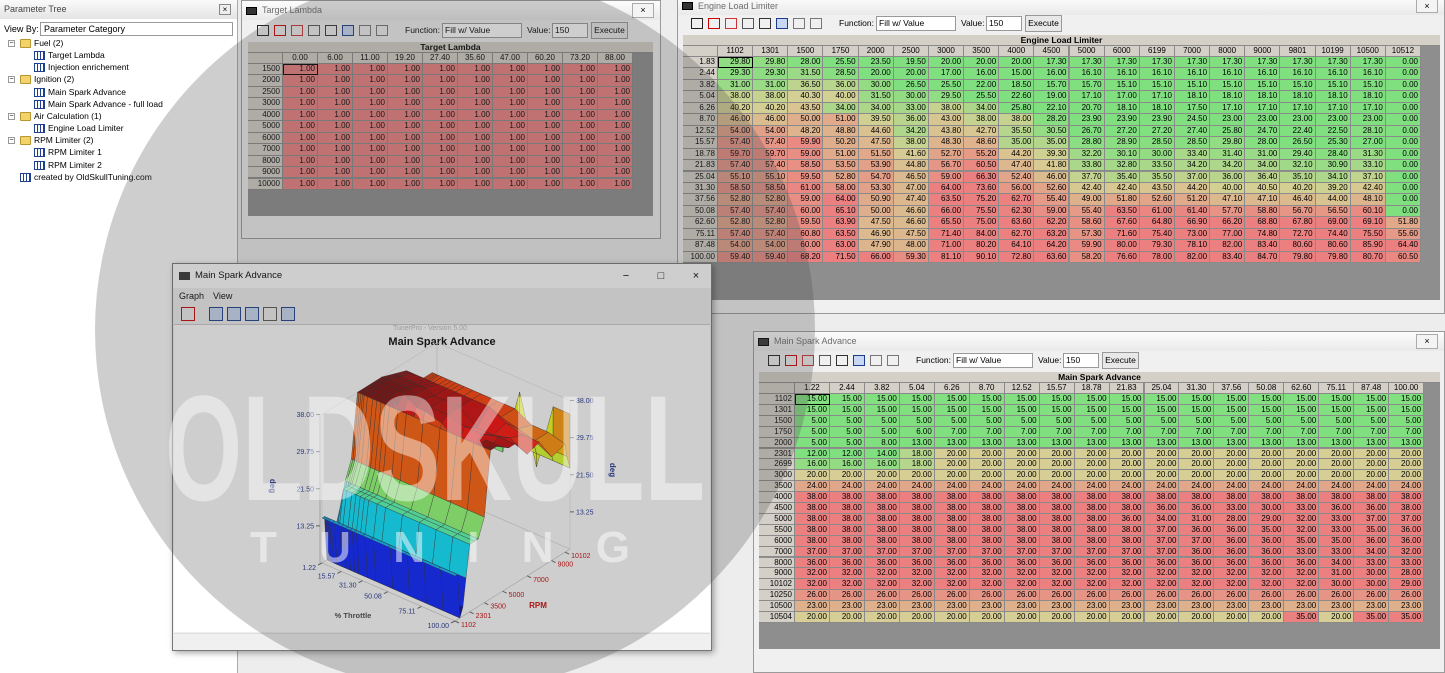 This screenshot has width=1445, height=673. What do you see at coordinates (882, 465) in the screenshot?
I see `table-cell: 16.00` at bounding box center [882, 465].